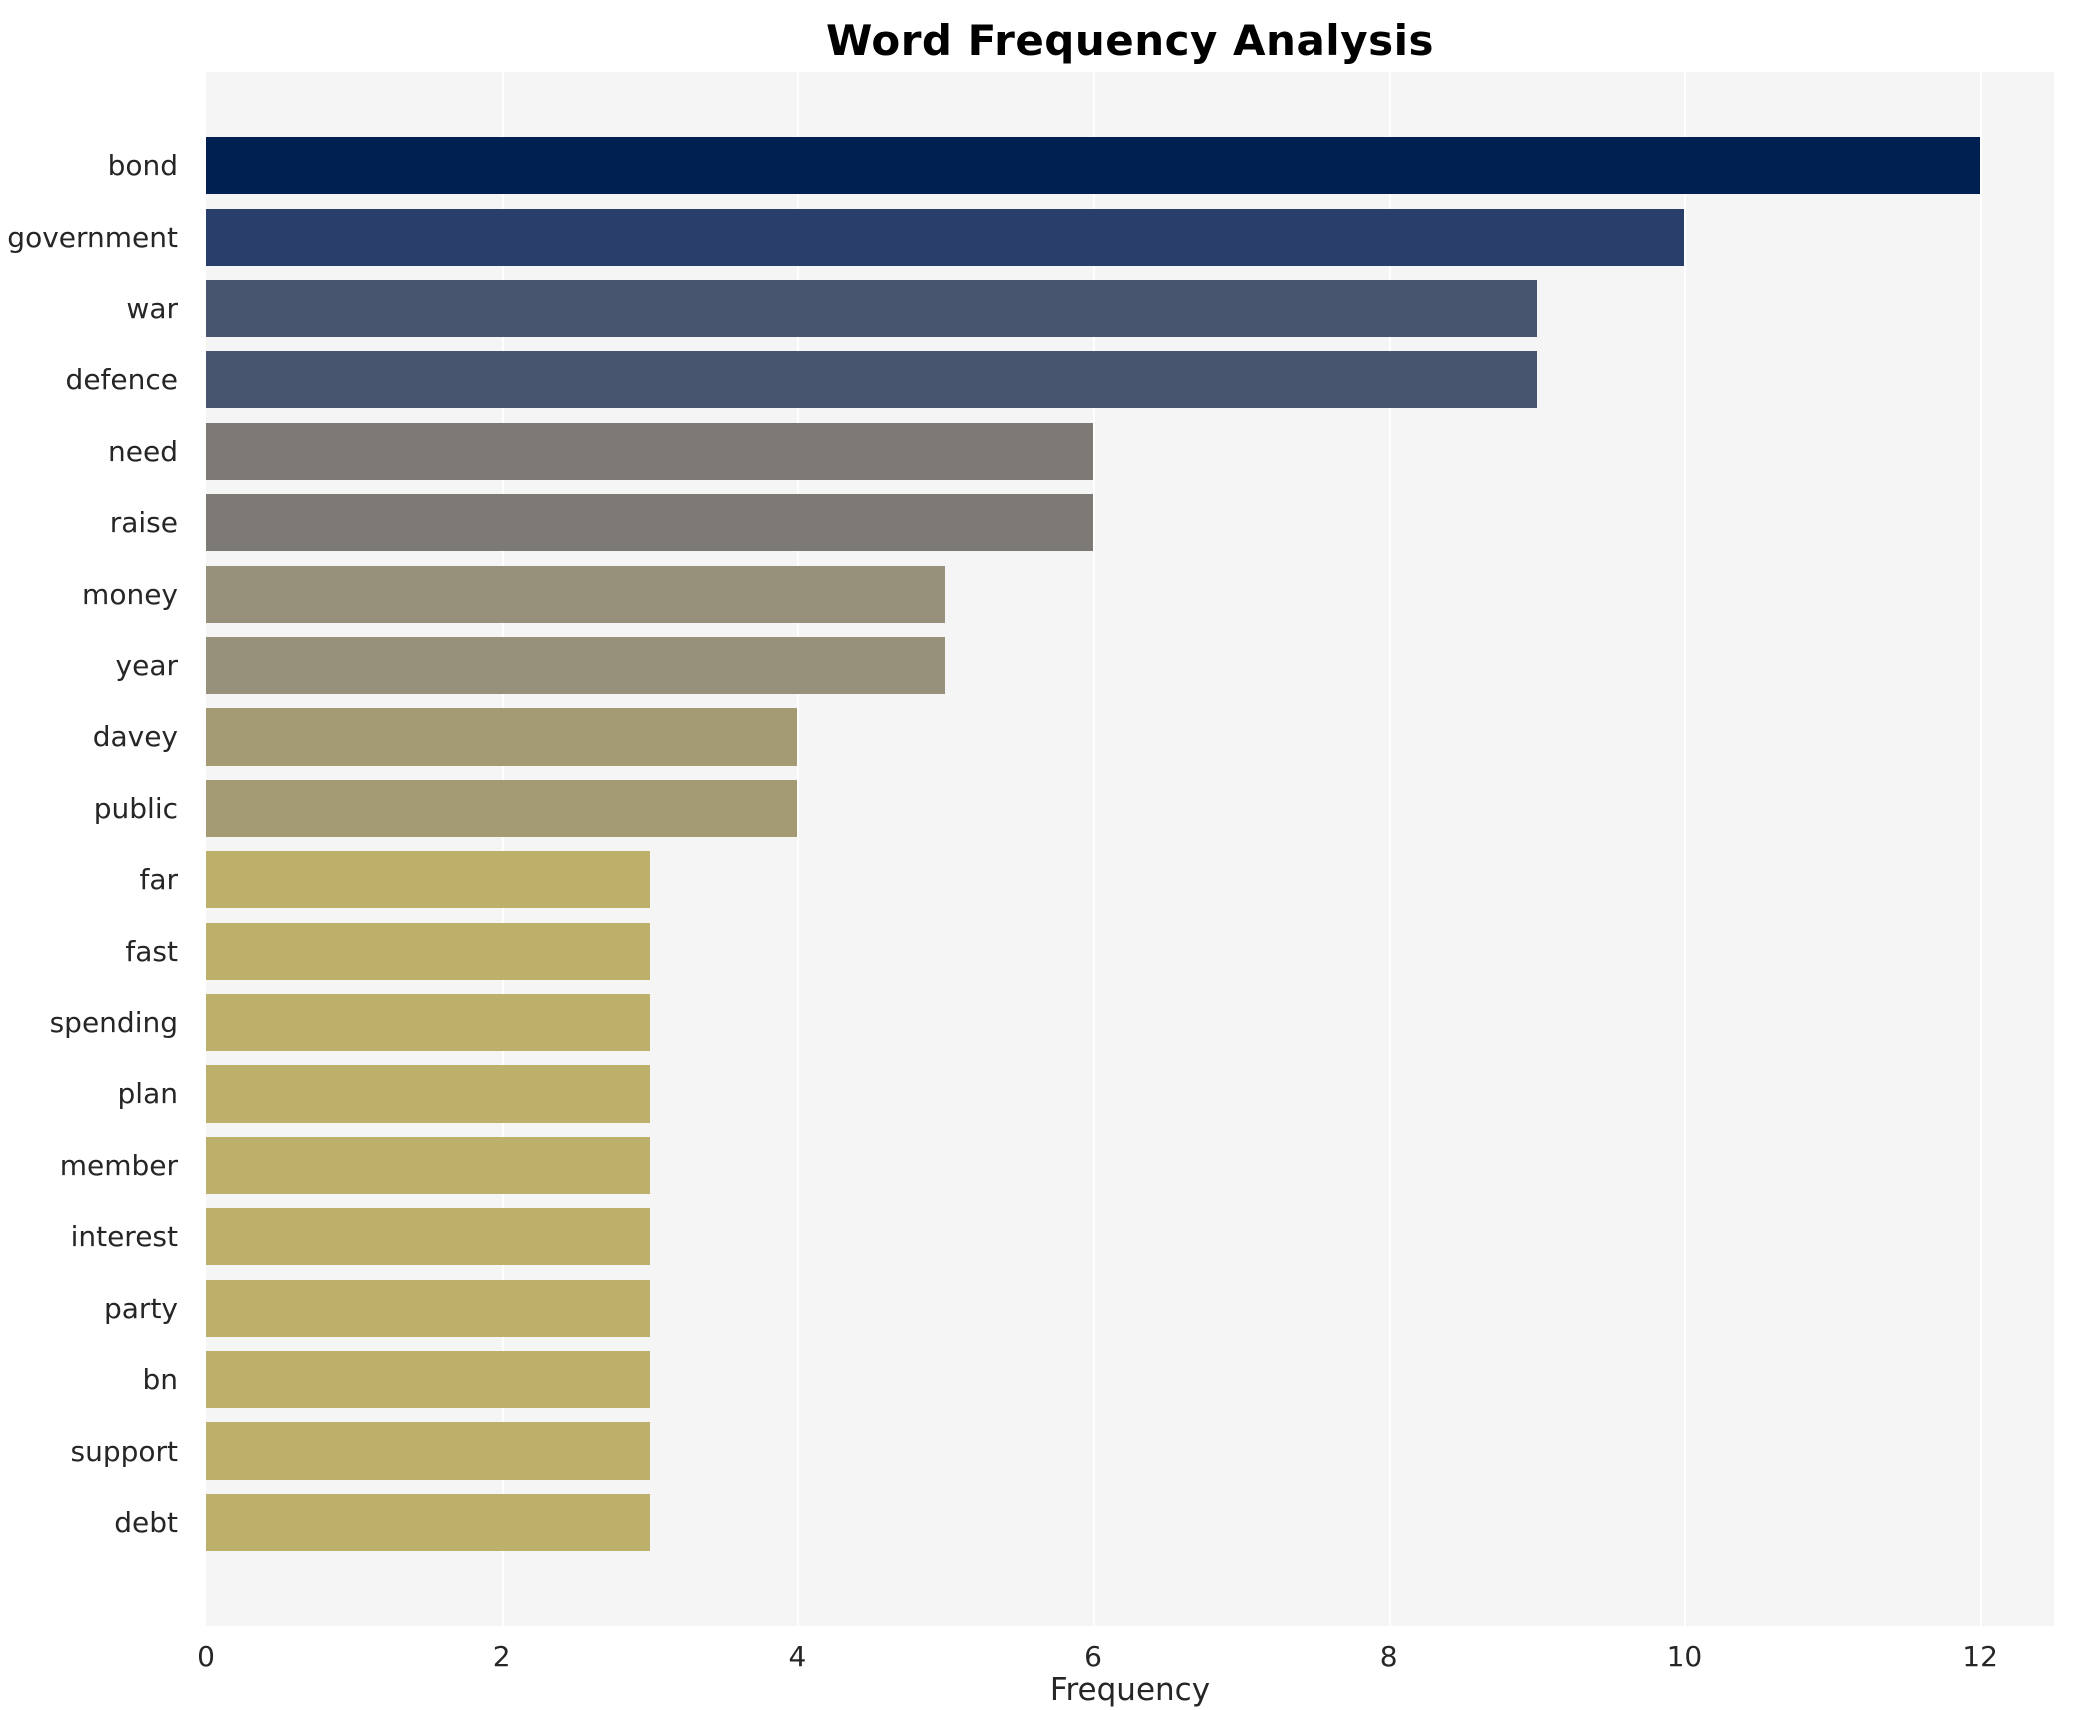 This screenshot has height=1710, width=2085. Describe the element at coordinates (121, 380) in the screenshot. I see `y-axis-label: defence` at that location.